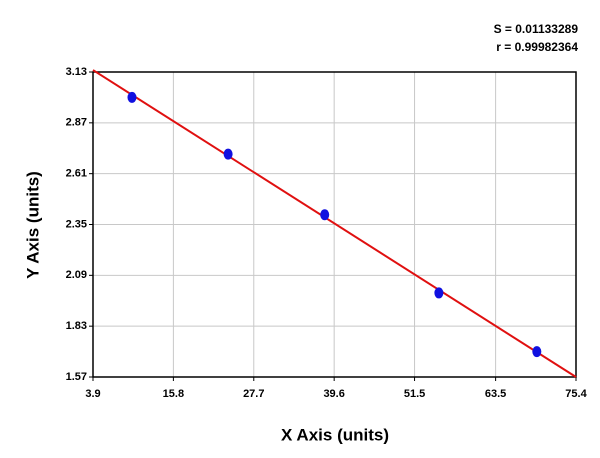  I want to click on x-tick-label: 3.9, so click(92, 394).